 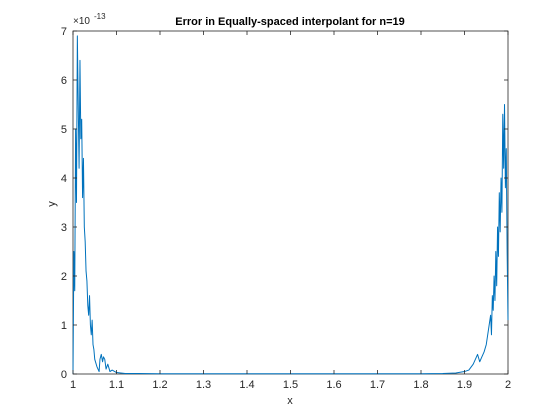 I want to click on x-tick-label: 1.5, so click(x=290, y=385).